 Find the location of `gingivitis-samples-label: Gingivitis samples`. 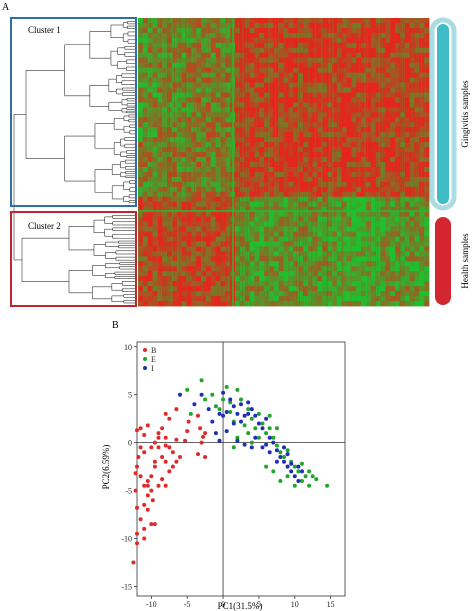

gingivitis-samples-label: Gingivitis samples is located at coordinates (465, 114).